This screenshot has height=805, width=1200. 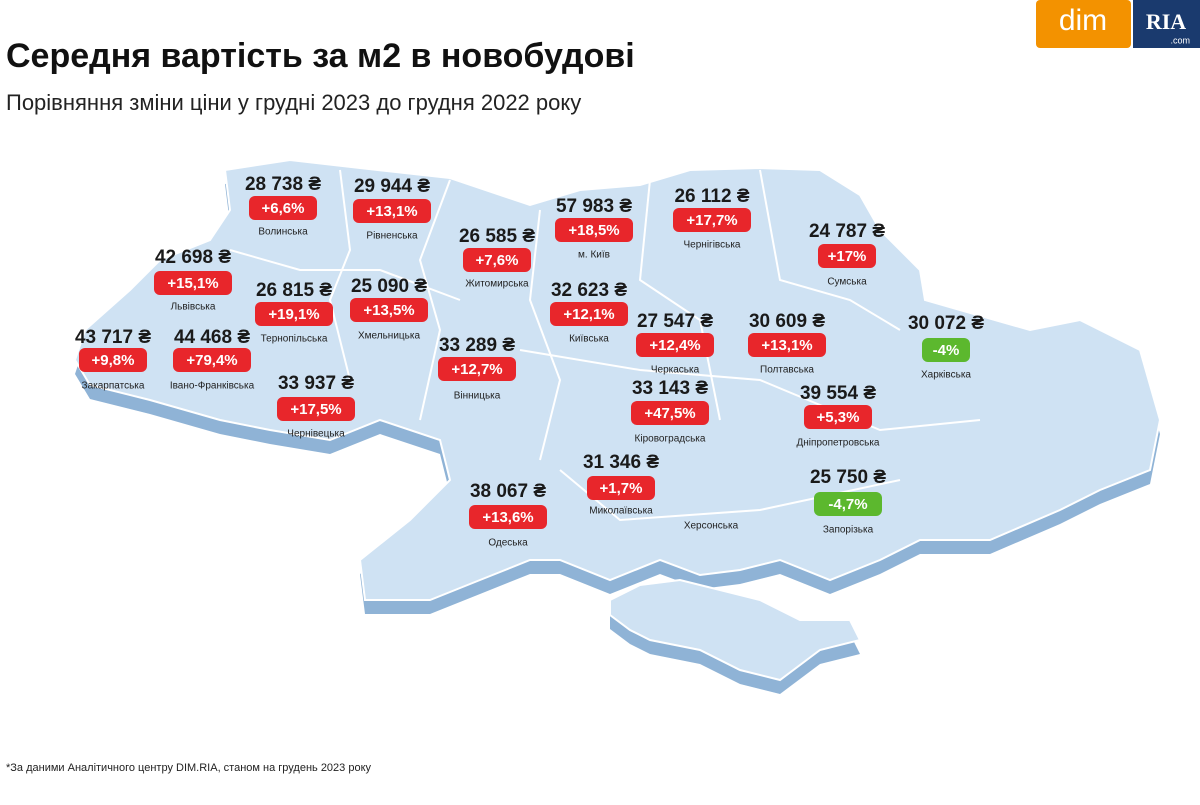 I want to click on region-price: 33 937 ₴, so click(x=316, y=383).